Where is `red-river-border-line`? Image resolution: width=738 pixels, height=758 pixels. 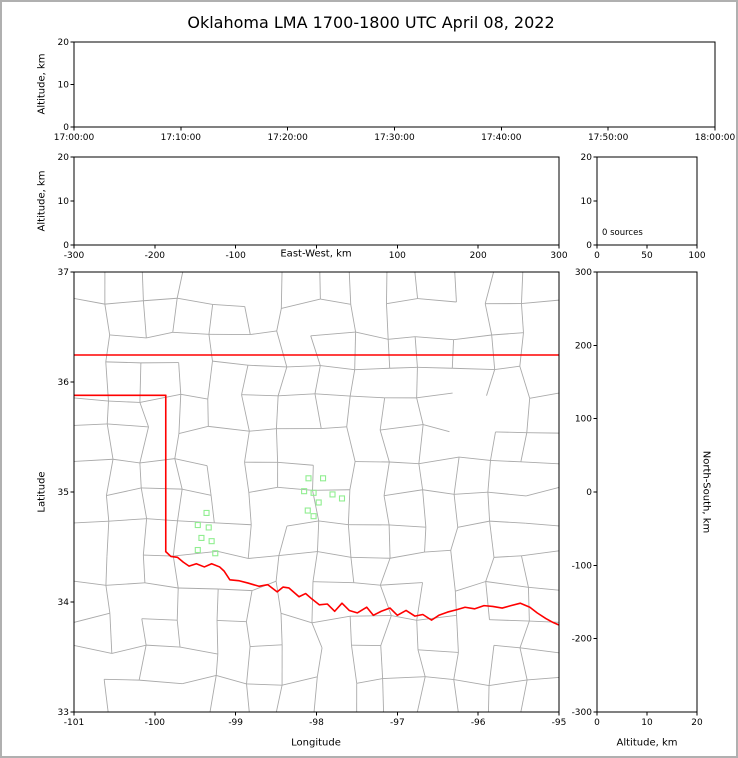
red-river-border-line is located at coordinates (361, 588).